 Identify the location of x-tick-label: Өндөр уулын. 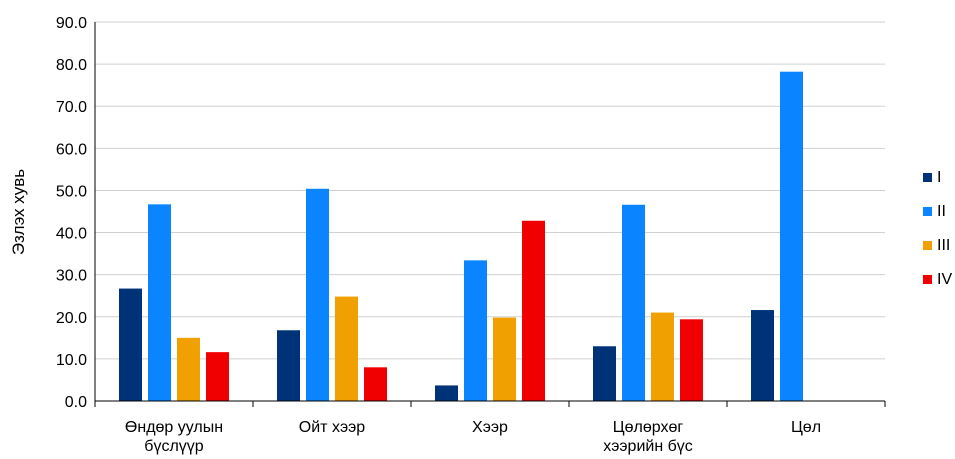
(174, 427).